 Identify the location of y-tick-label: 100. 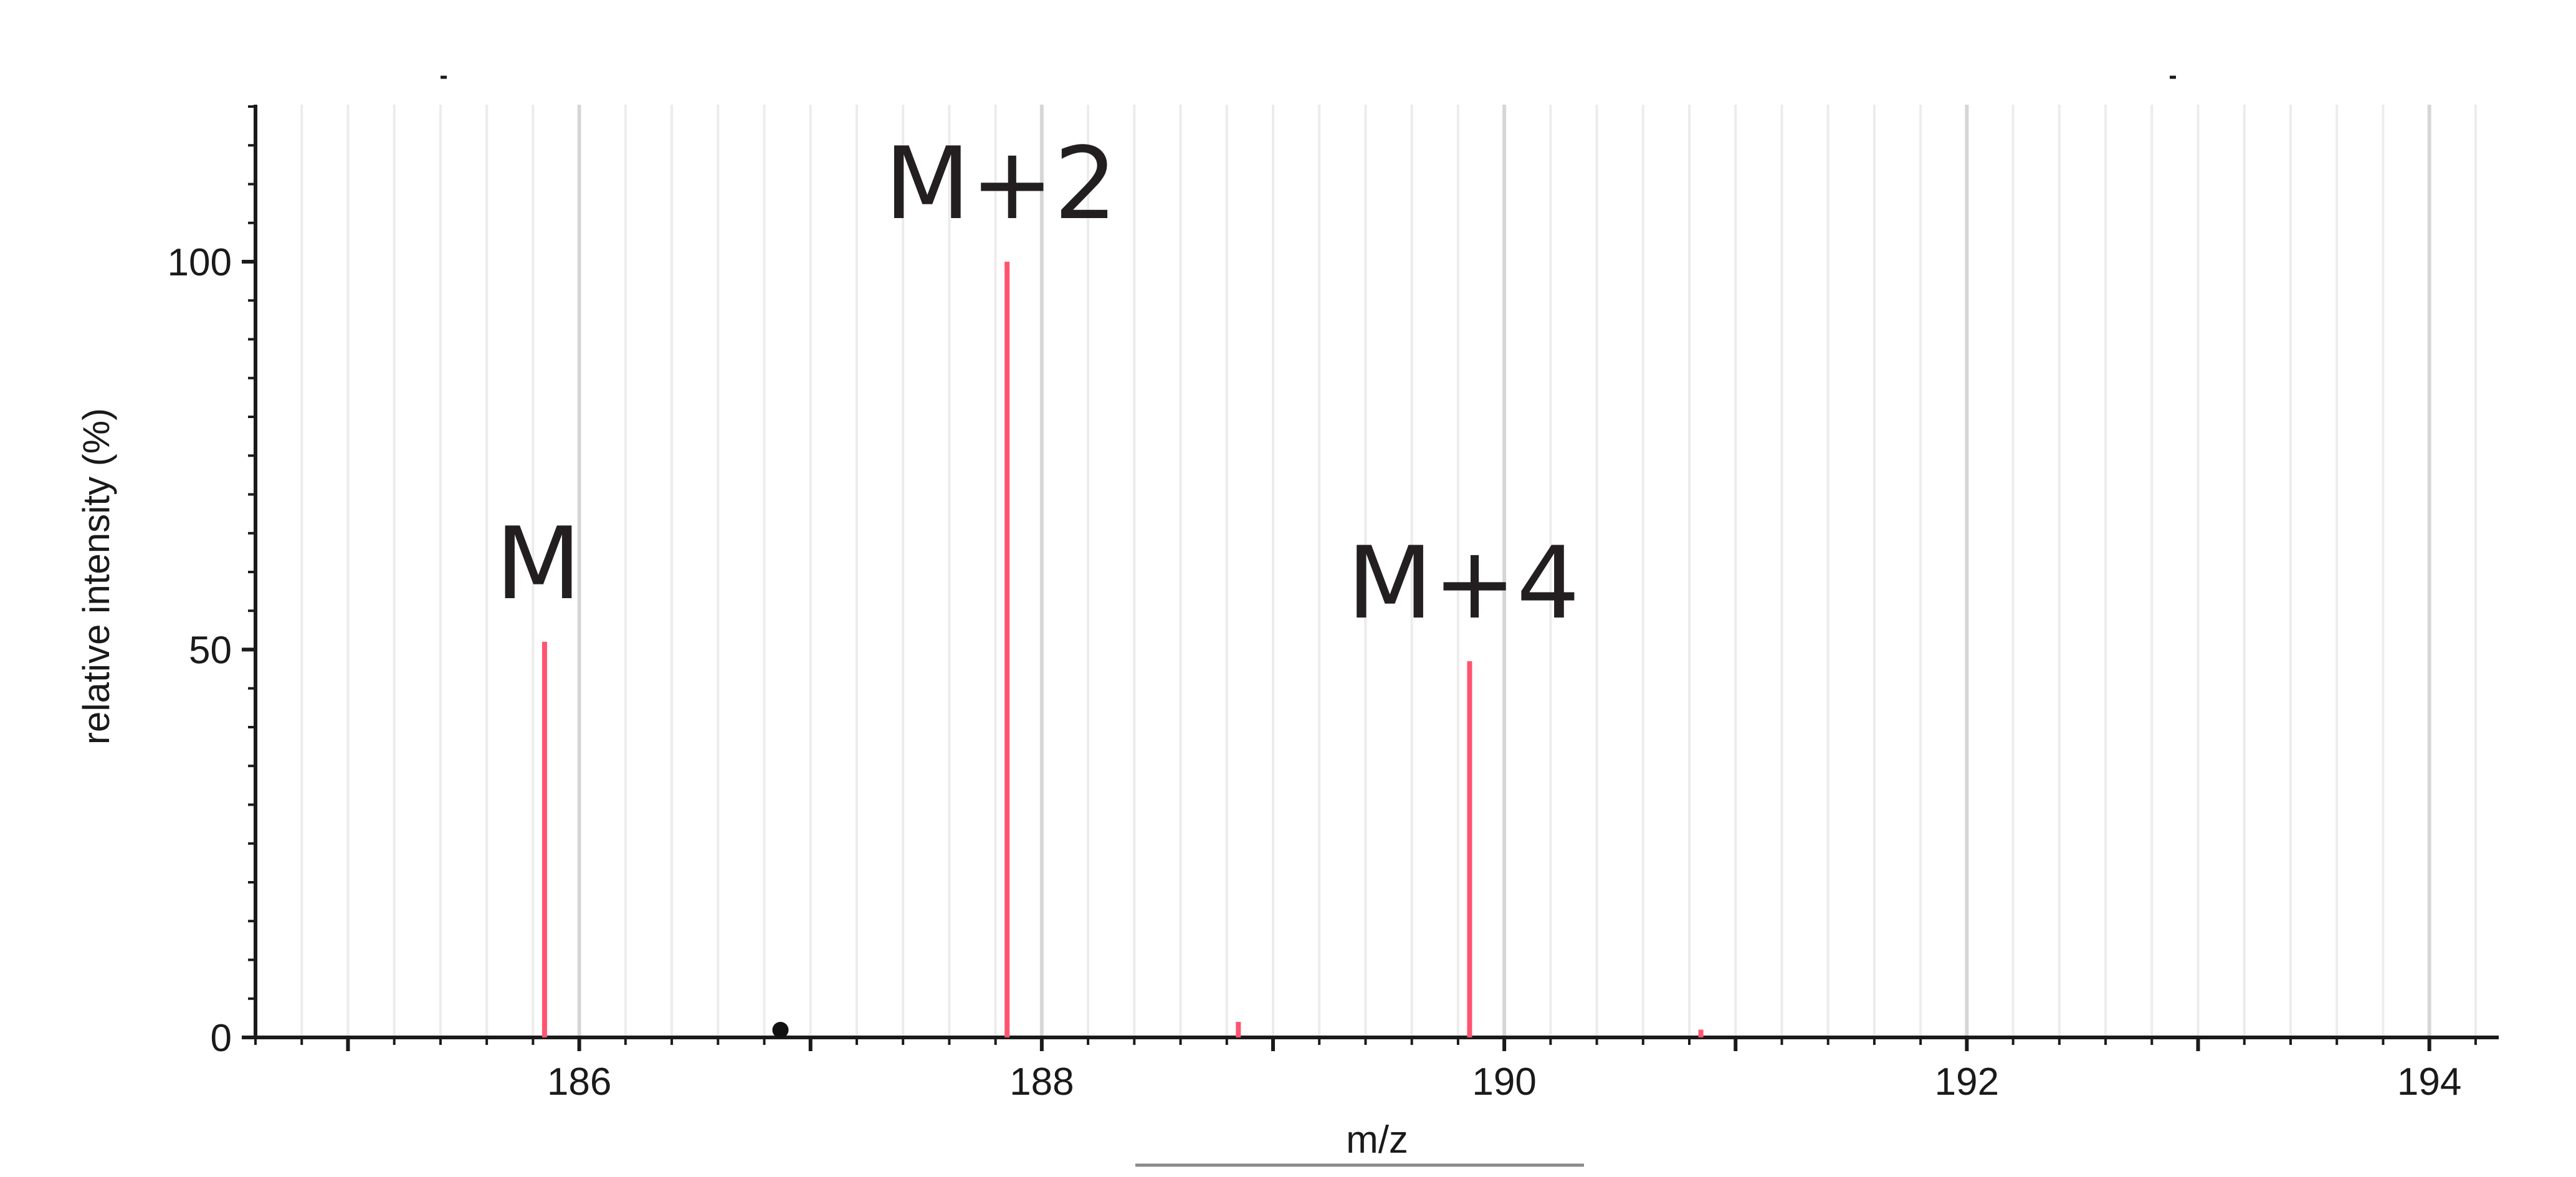
(200, 262).